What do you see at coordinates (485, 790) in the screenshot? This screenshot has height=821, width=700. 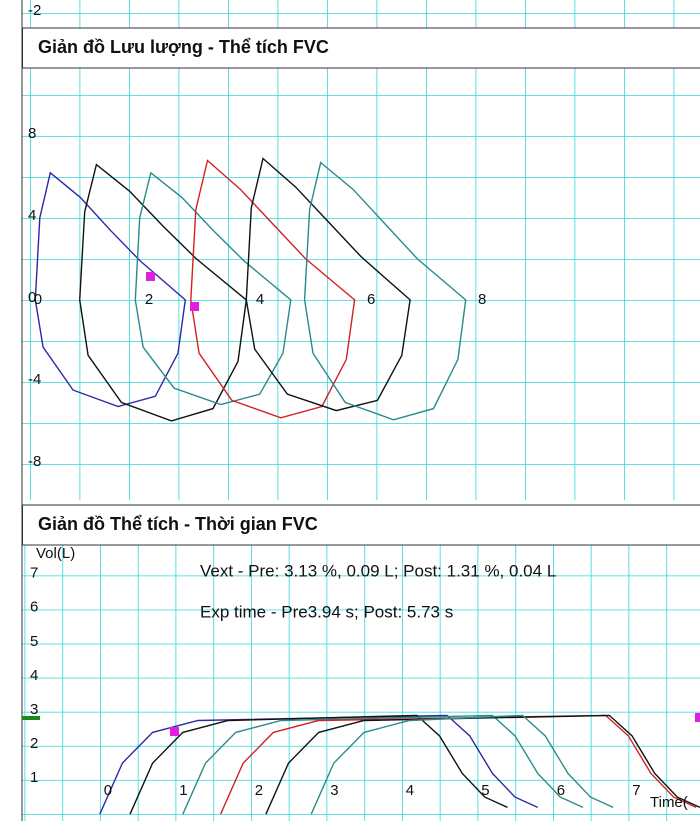 I see `x-tick-label: 5` at bounding box center [485, 790].